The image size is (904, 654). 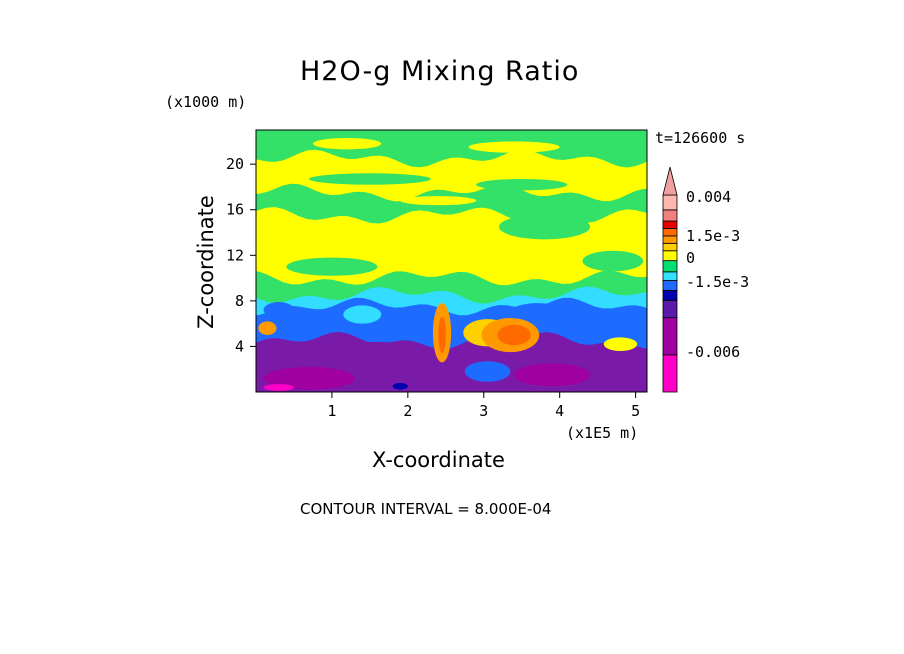 What do you see at coordinates (407, 411) in the screenshot?
I see `x-tick-label: 2` at bounding box center [407, 411].